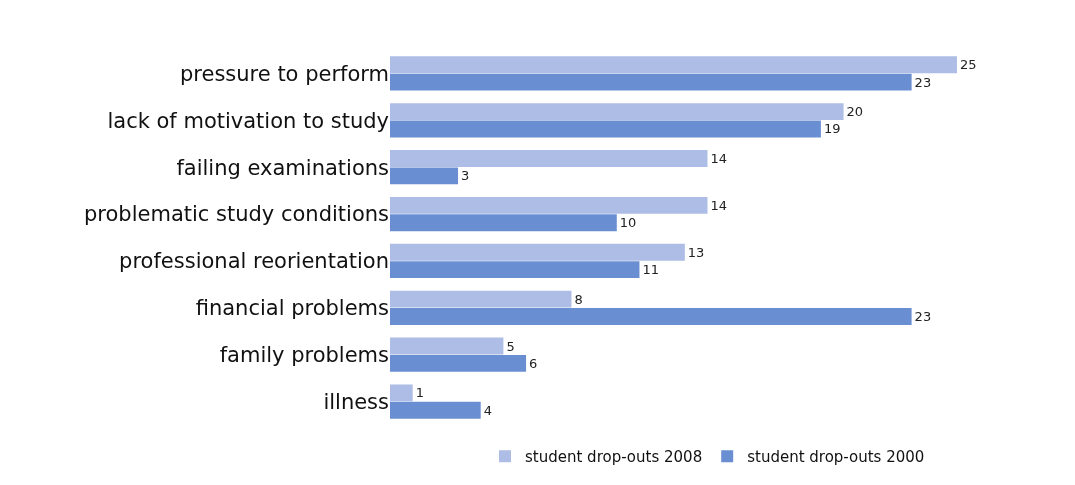 Image resolution: width=1075 pixels, height=485 pixels. What do you see at coordinates (510, 346) in the screenshot?
I see `data-label: 5` at bounding box center [510, 346].